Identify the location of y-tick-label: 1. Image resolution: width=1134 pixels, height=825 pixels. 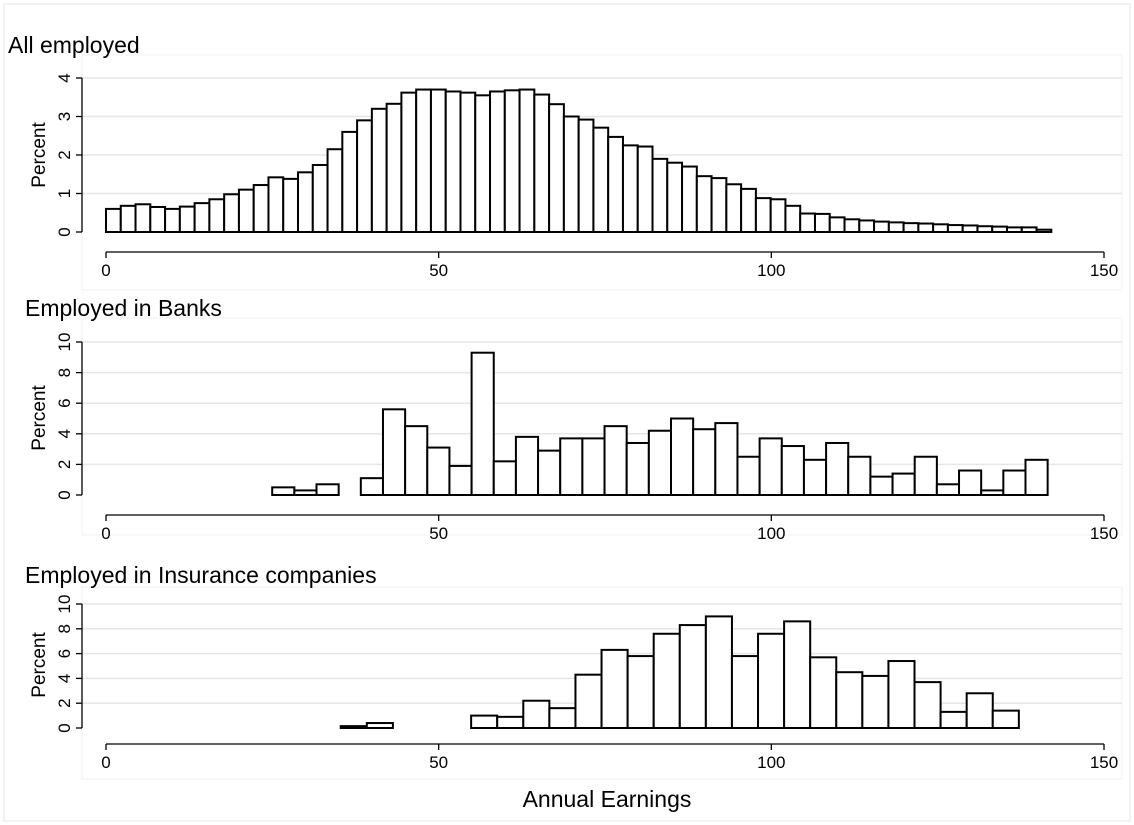
(64, 193).